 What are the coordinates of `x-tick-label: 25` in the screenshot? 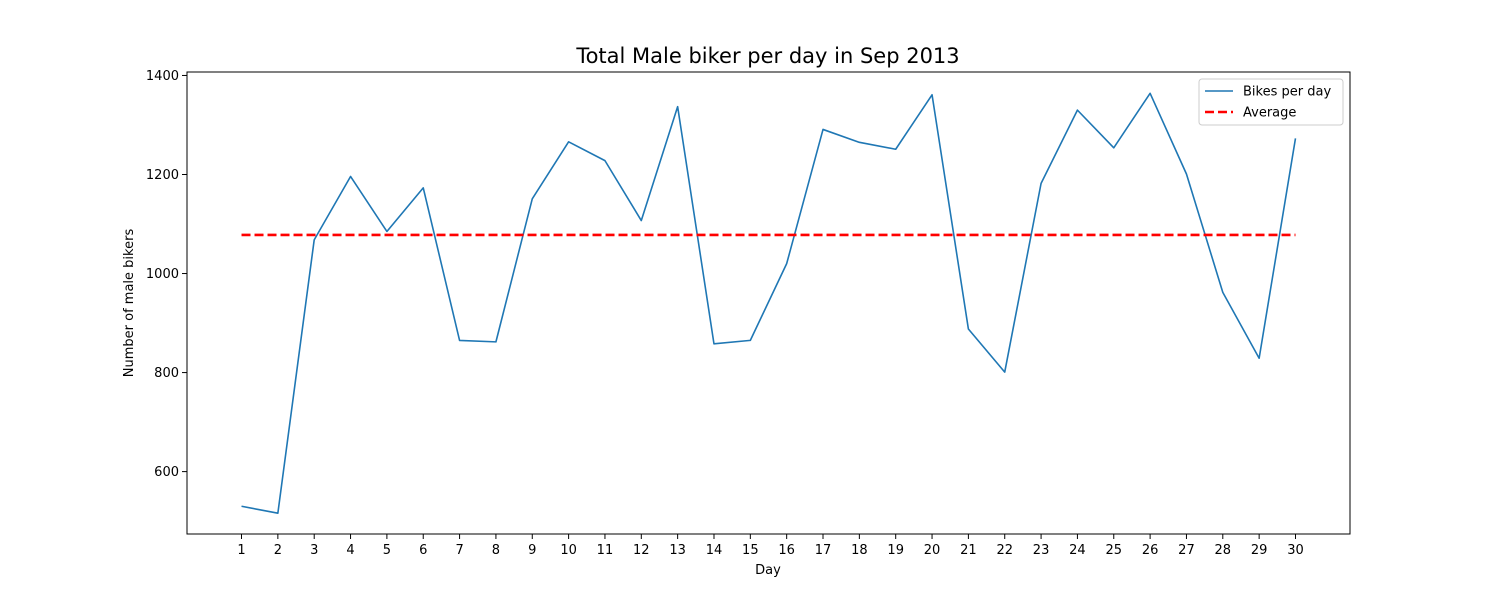 It's located at (1113, 550).